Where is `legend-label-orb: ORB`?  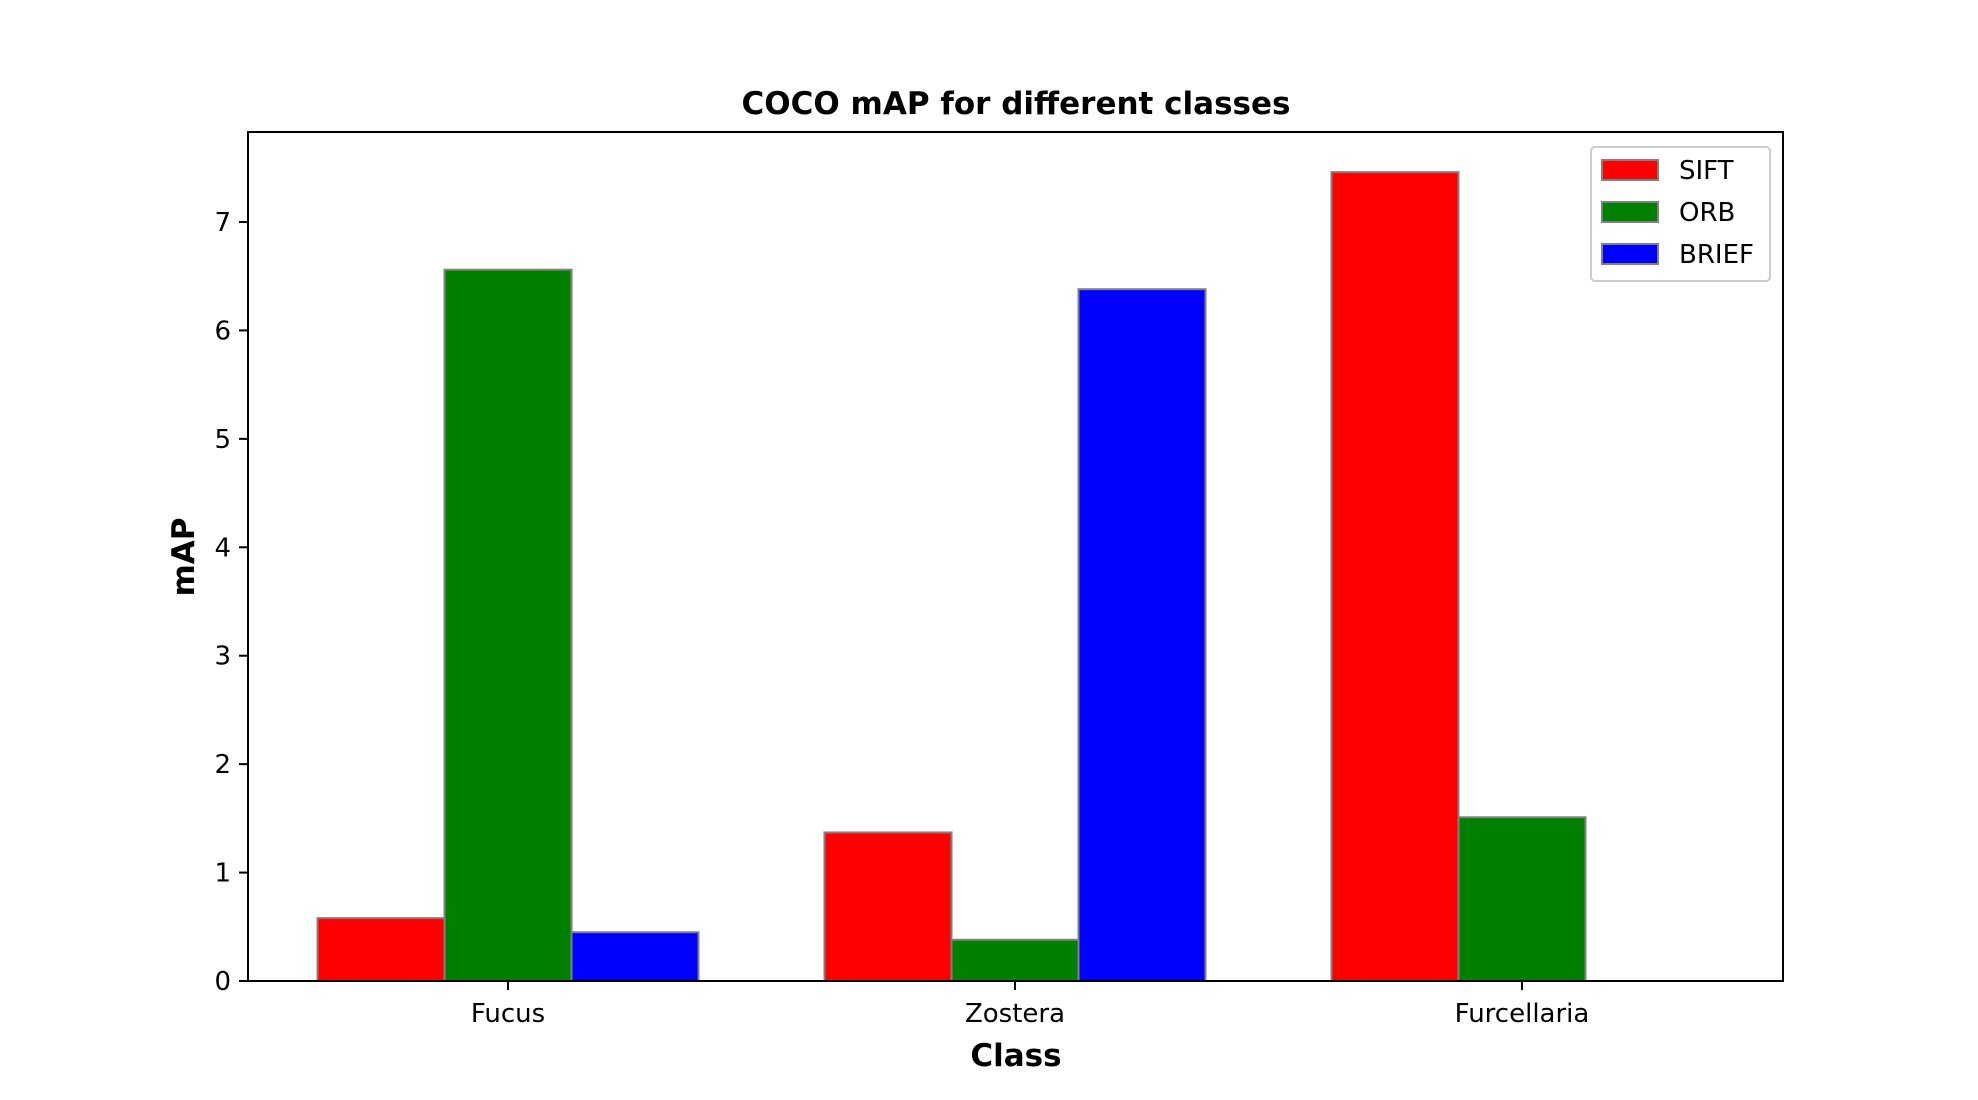
legend-label-orb: ORB is located at coordinates (1707, 213).